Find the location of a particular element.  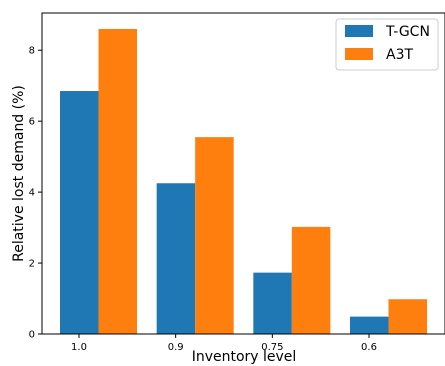

y-ticks: 0 2 4 6 8 is located at coordinates (35, 193).